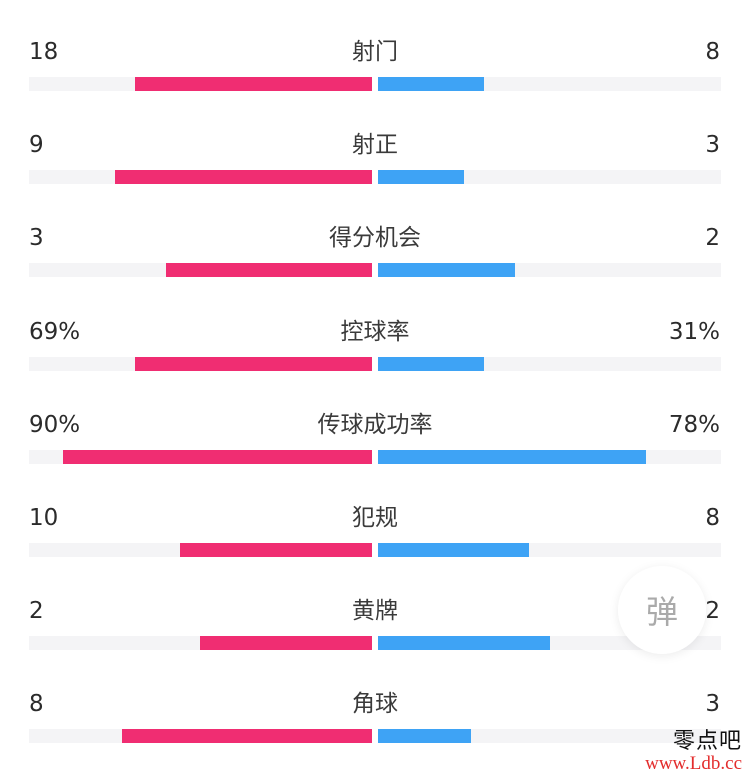 This screenshot has height=779, width=750. What do you see at coordinates (375, 704) in the screenshot?
I see `stat-label: 角球` at bounding box center [375, 704].